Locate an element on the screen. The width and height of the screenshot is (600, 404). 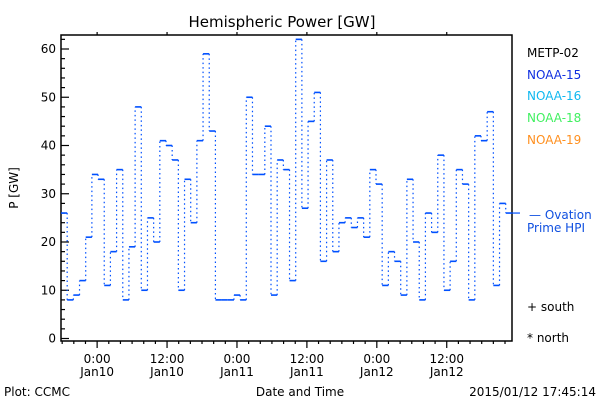
y-tick-label: 0 is located at coordinates (52, 339).